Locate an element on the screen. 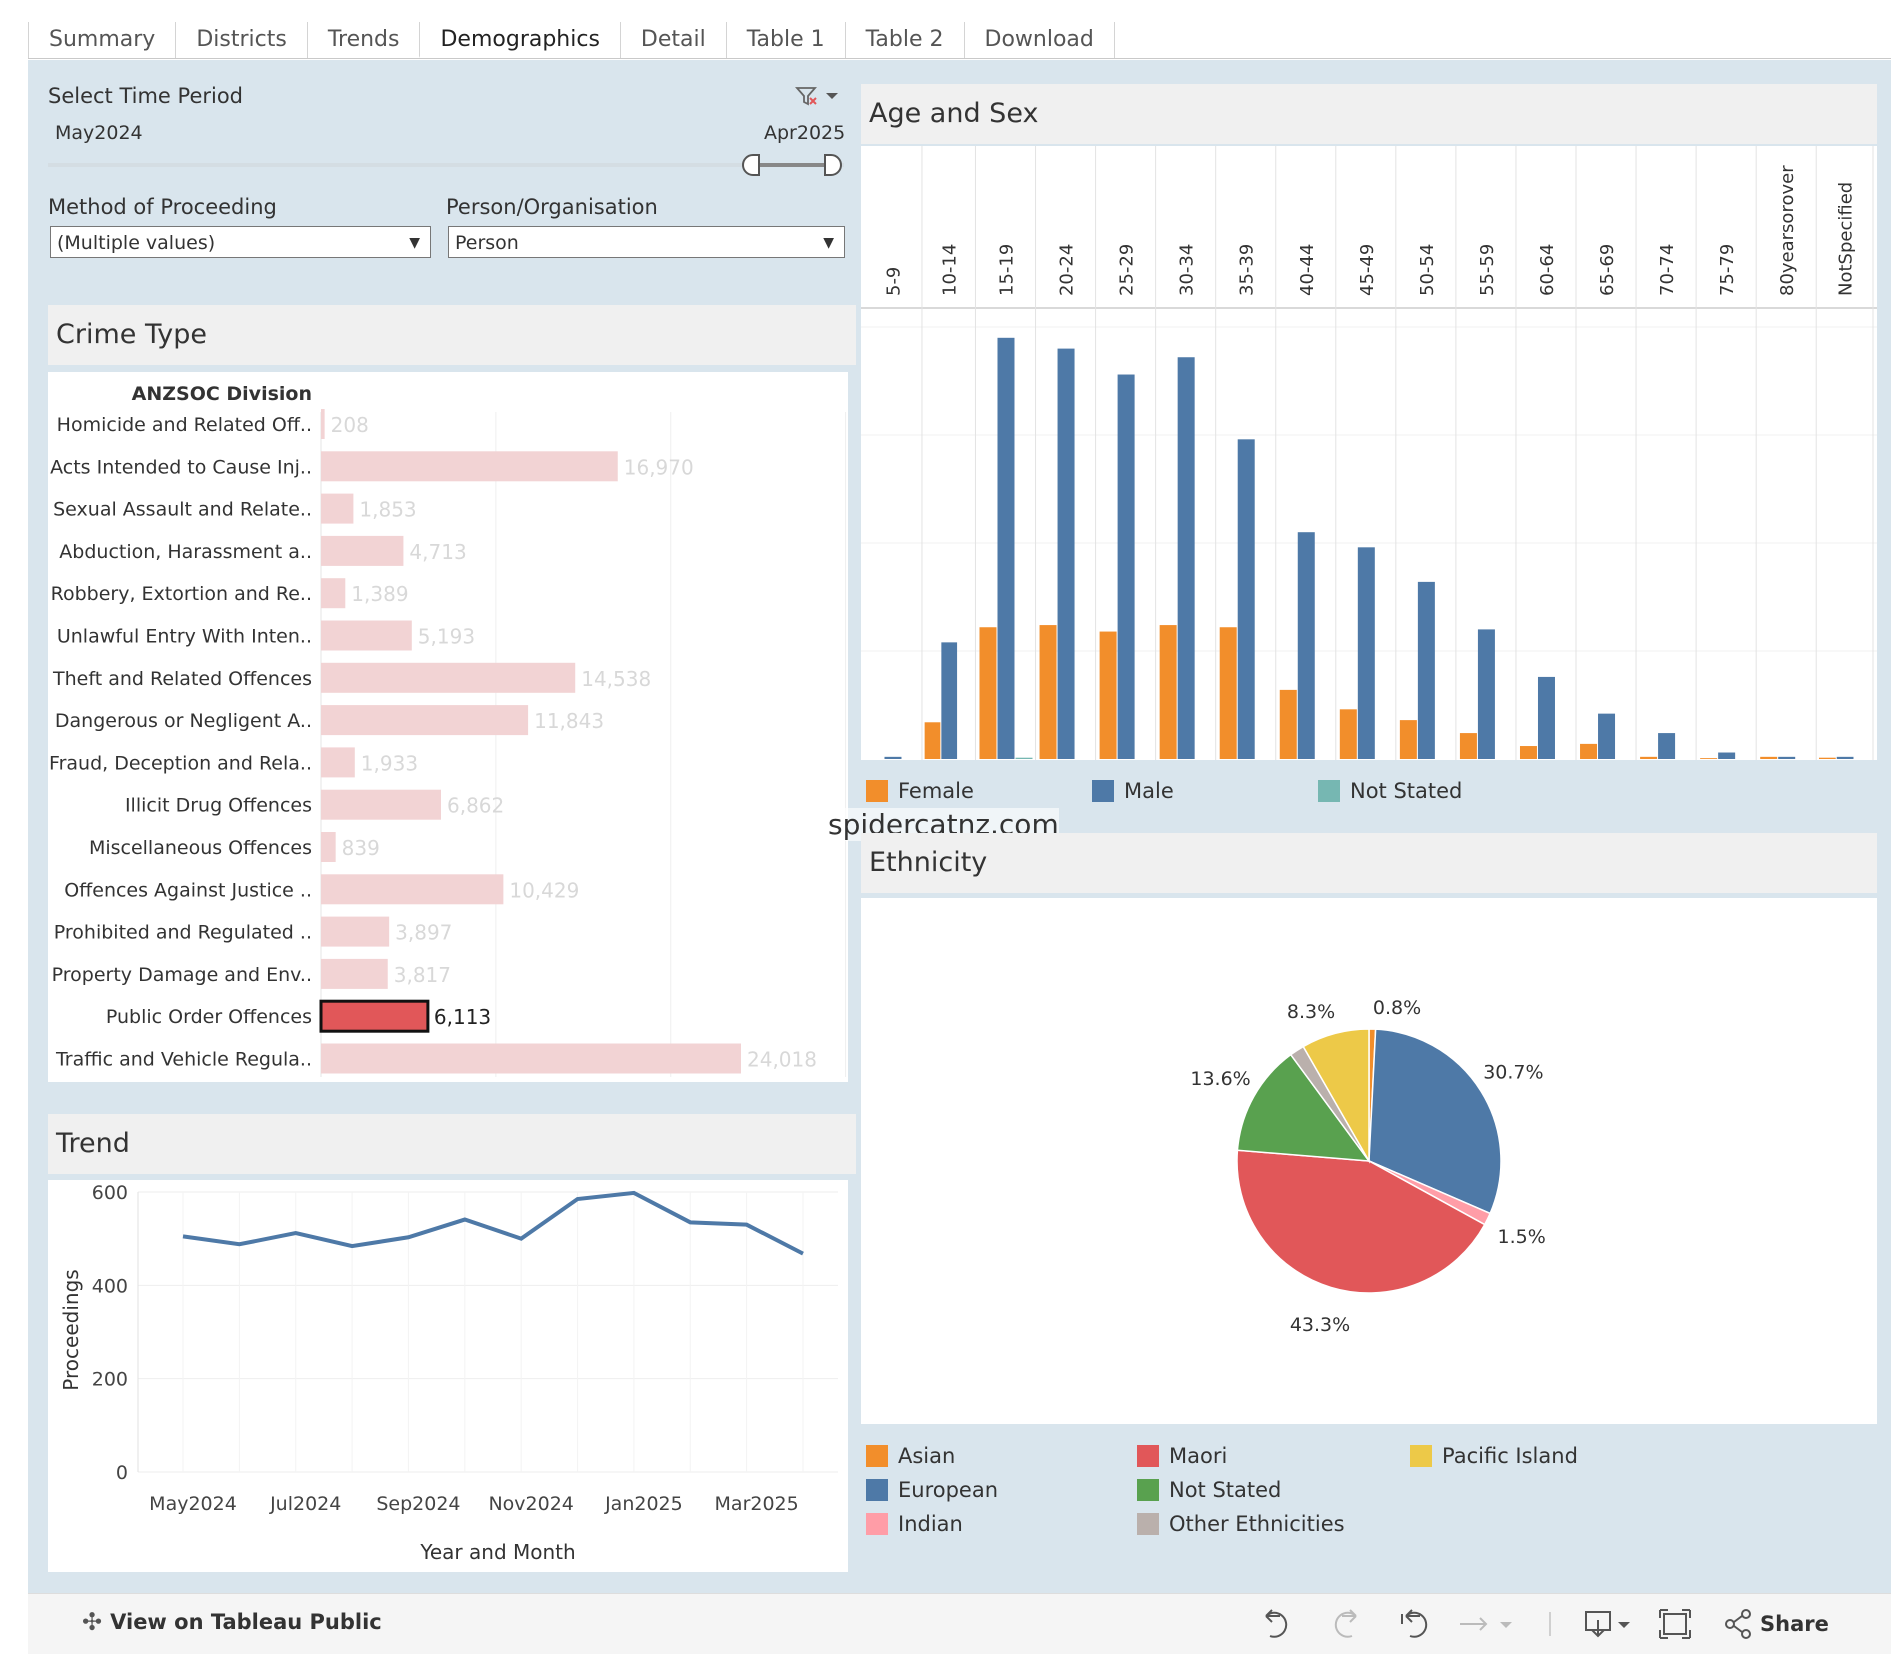 Image resolution: width=1891 pixels, height=1654 pixels. crime-row: Unlawful Entry With Inten.. 5,193 is located at coordinates (266, 635).